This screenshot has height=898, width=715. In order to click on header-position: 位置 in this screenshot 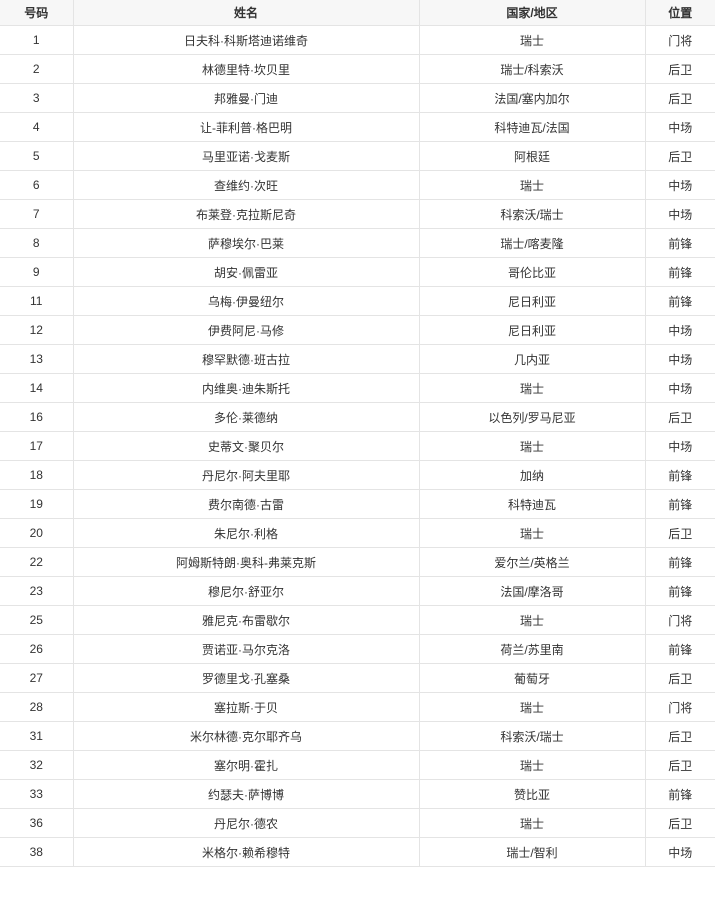, I will do `click(679, 13)`.